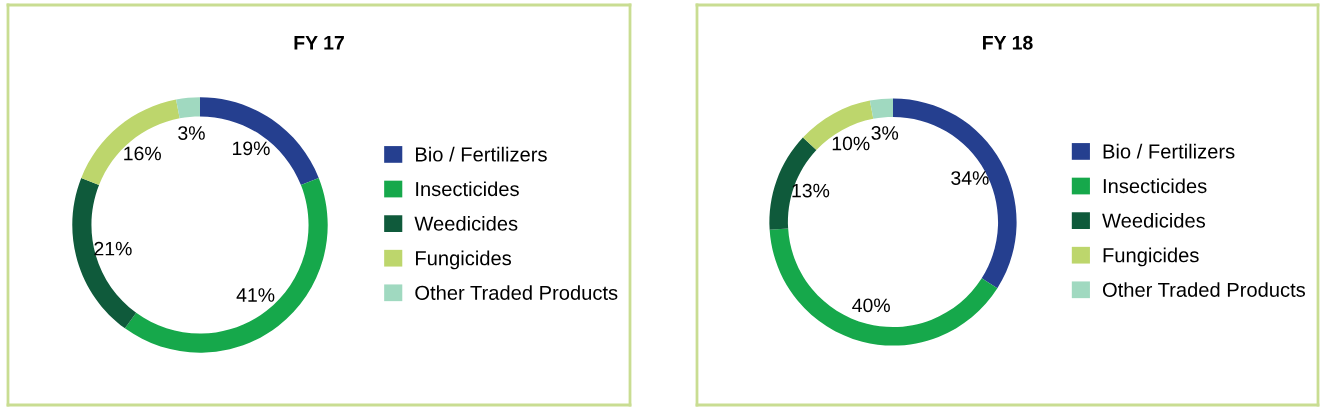 The width and height of the screenshot is (1322, 408). I want to click on data-label: 41%, so click(255, 295).